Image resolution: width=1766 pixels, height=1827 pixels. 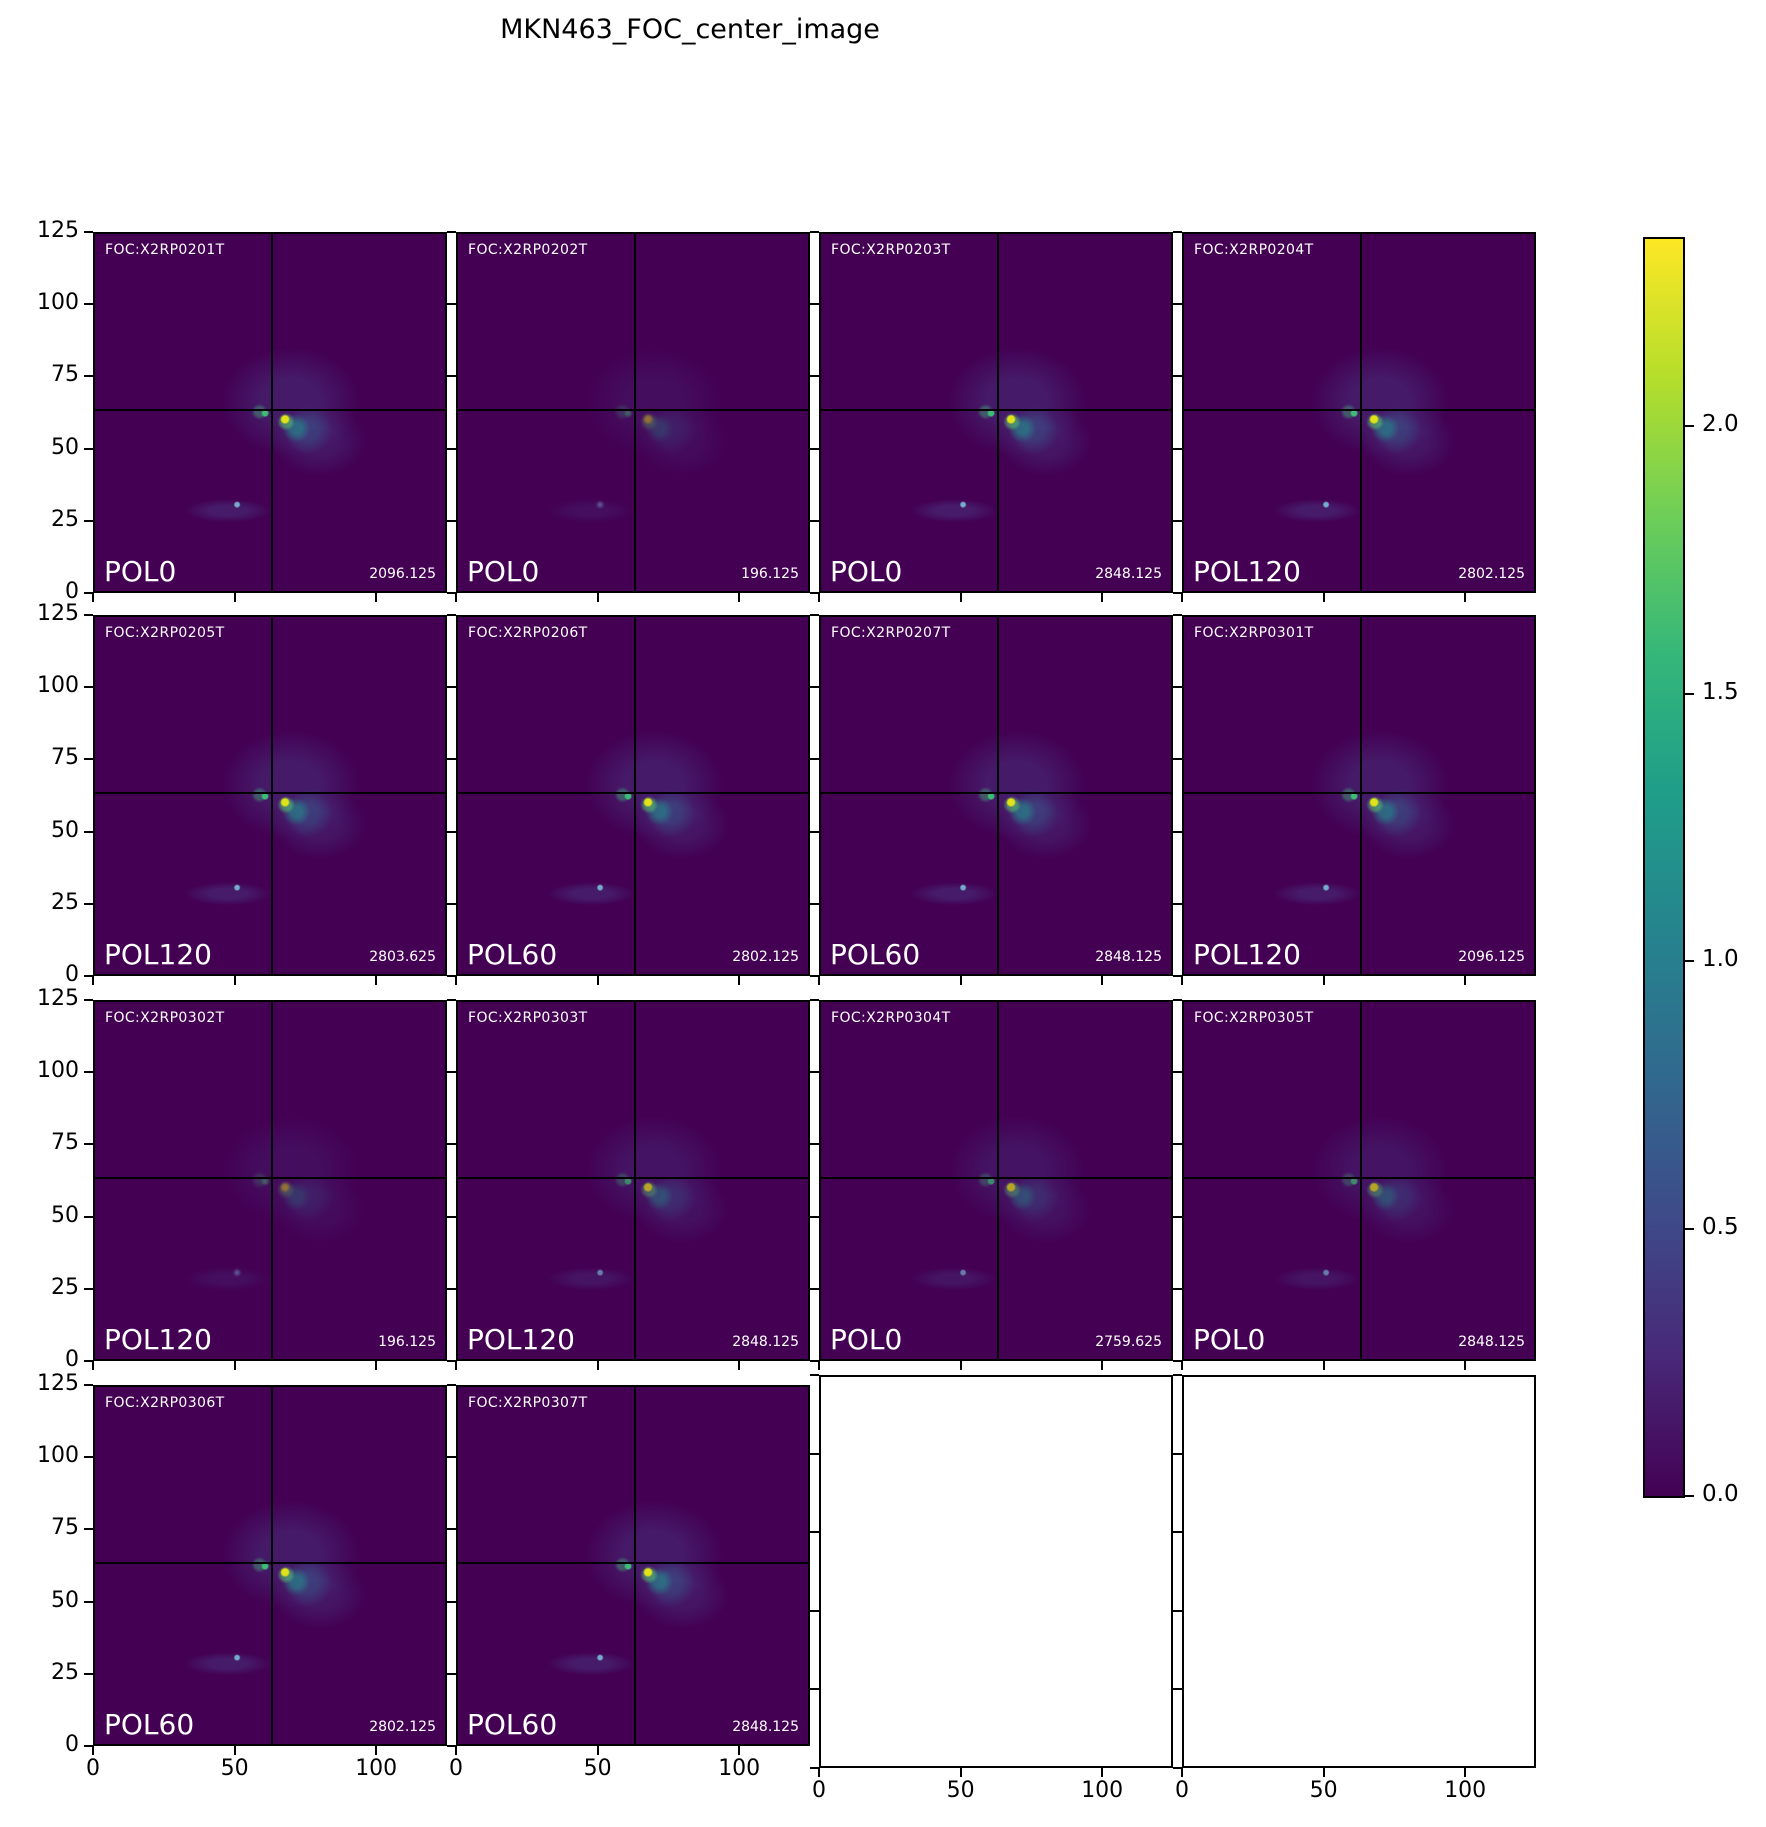 I want to click on exposure-value: 2096.125, so click(x=402, y=574).